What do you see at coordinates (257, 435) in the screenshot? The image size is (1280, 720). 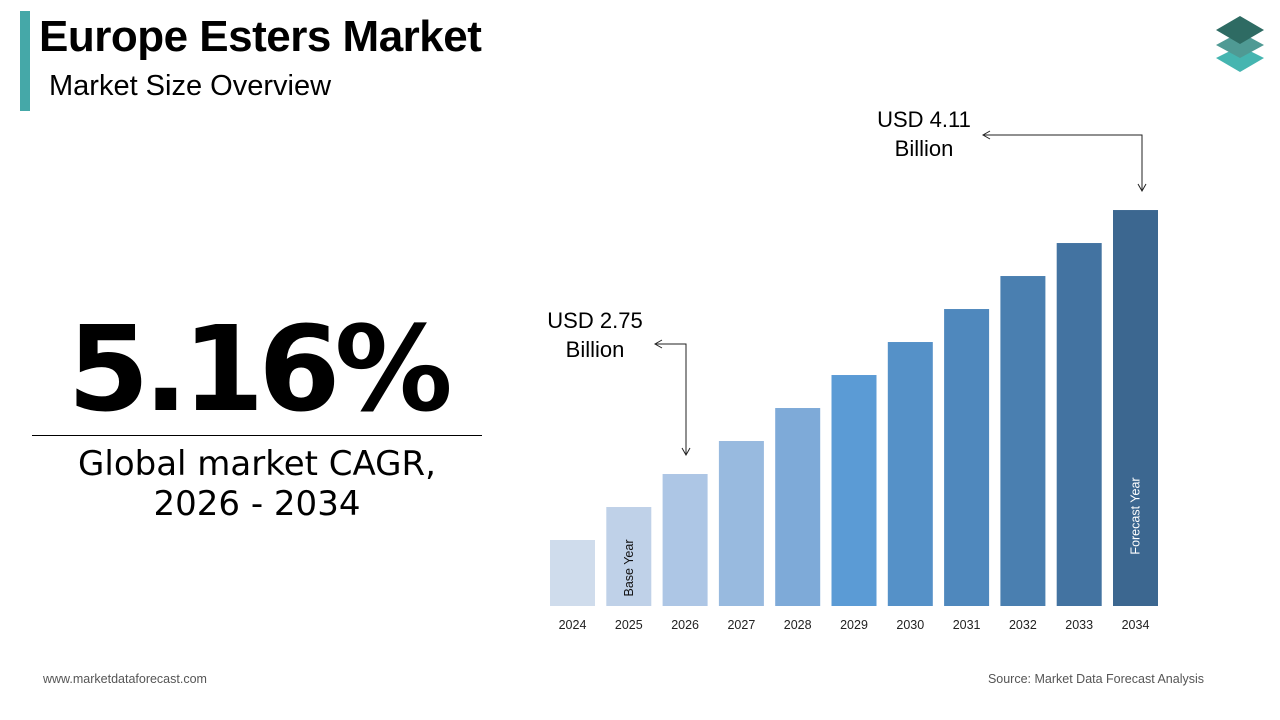 I see `divider` at bounding box center [257, 435].